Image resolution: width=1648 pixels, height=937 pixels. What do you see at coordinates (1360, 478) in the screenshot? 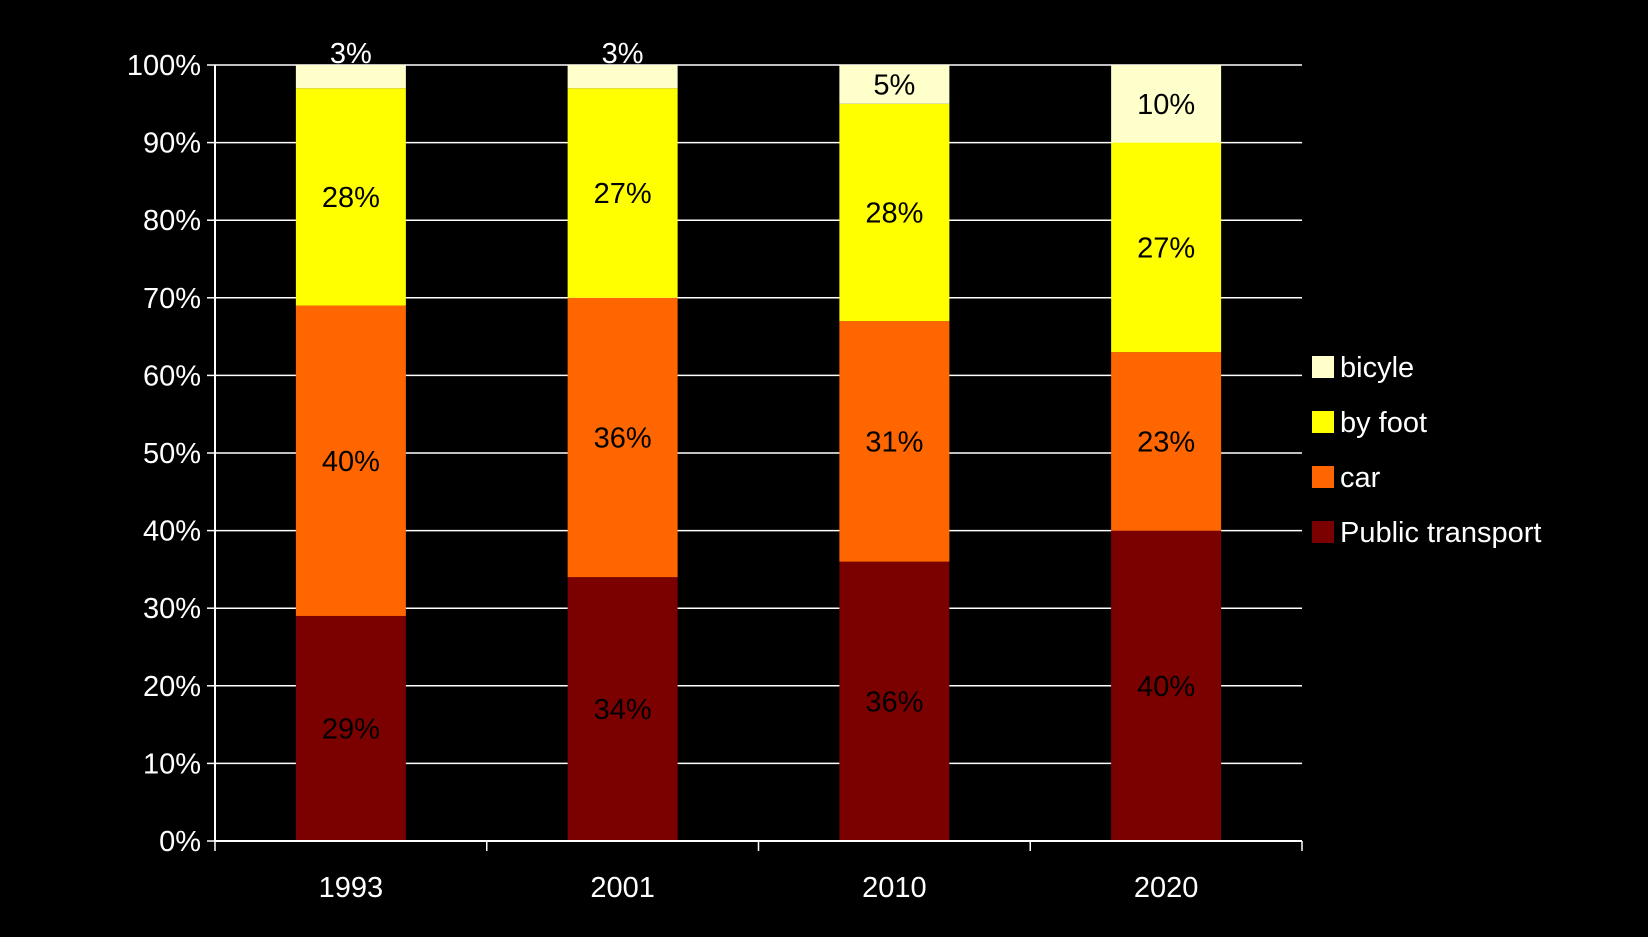
I see `legend-label: car` at bounding box center [1360, 478].